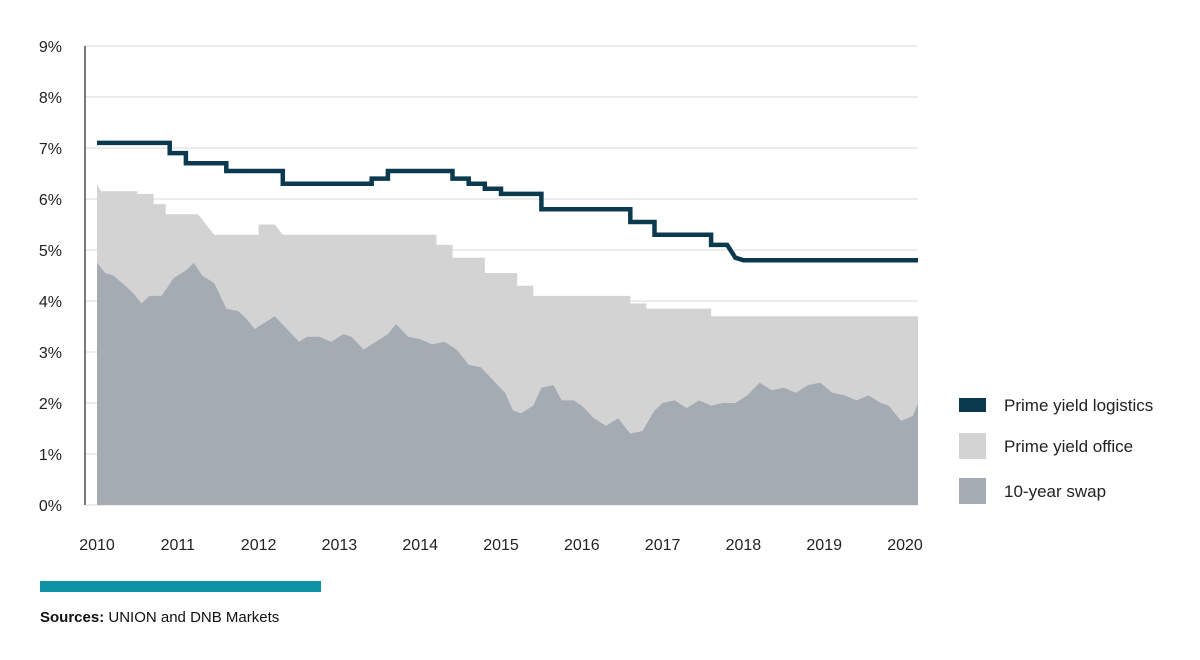 Image resolution: width=1200 pixels, height=660 pixels. What do you see at coordinates (50, 277) in the screenshot?
I see `y-tick-labels: 0% 1% 2% 3% 4% 5% 6% 7% 8% 9%` at bounding box center [50, 277].